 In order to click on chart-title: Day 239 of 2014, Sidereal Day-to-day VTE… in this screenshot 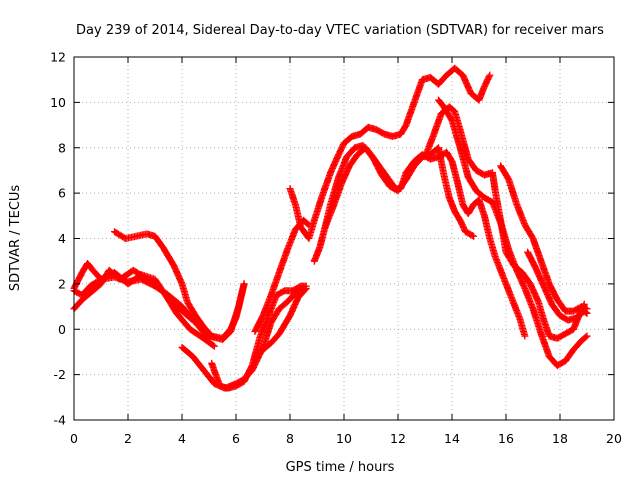, I will do `click(340, 30)`.